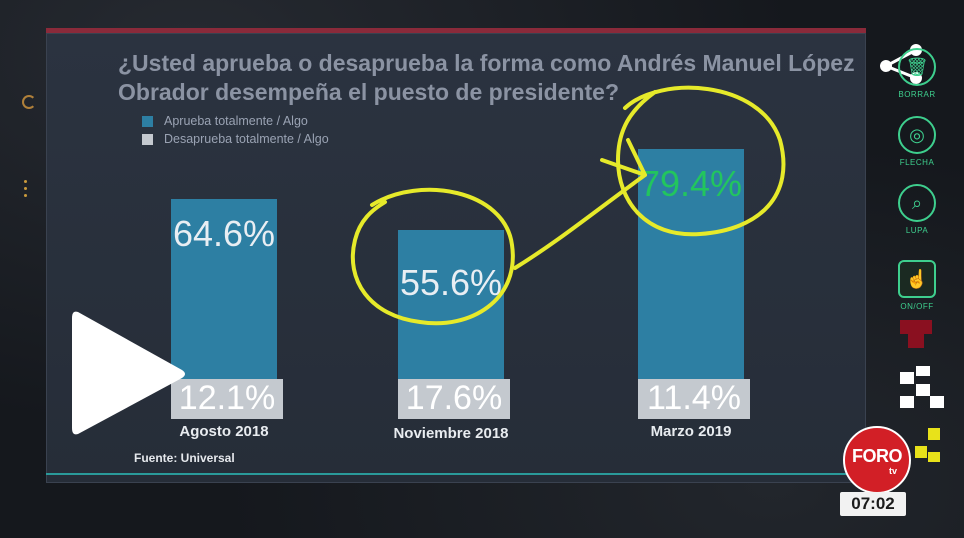  I want to click on tool-borrar-label: BORRAR, so click(917, 94).